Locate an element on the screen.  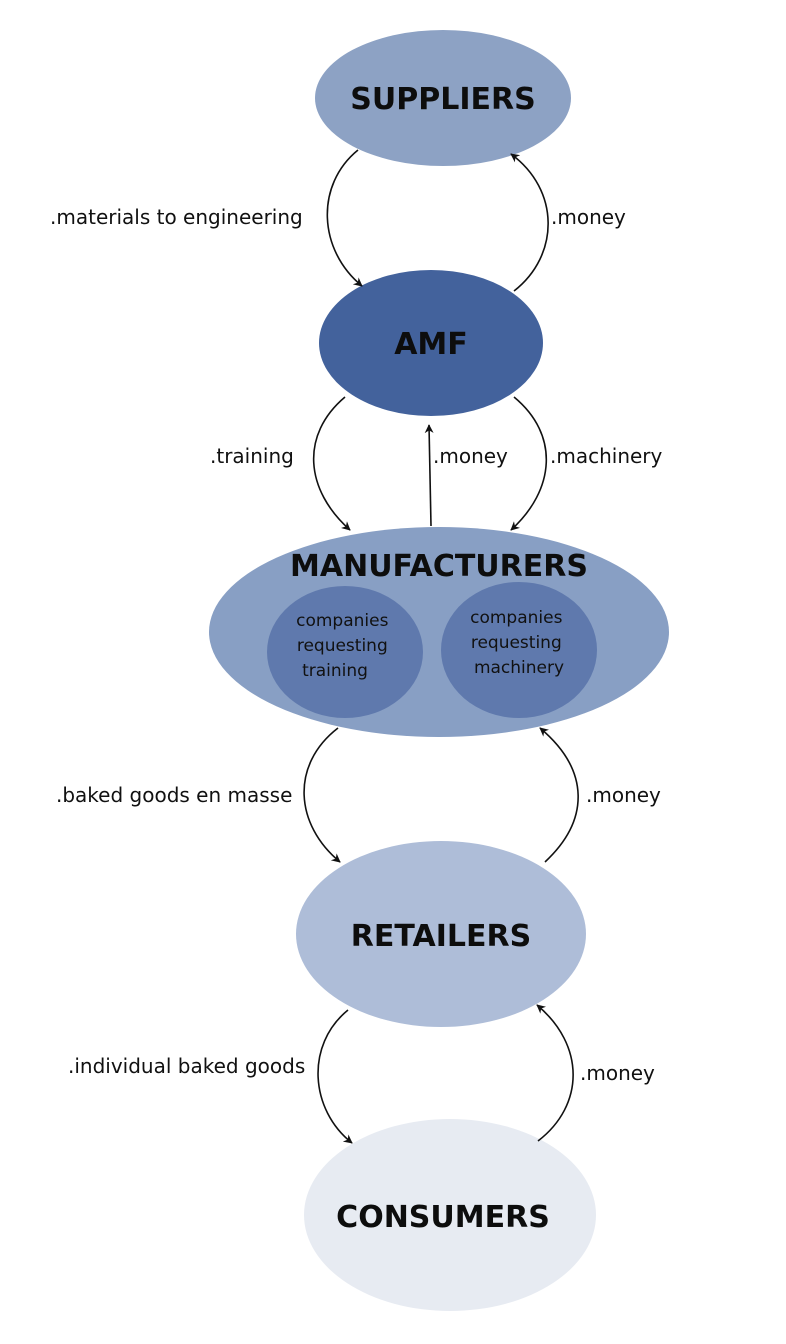
suppliers-node is located at coordinates (443, 98).